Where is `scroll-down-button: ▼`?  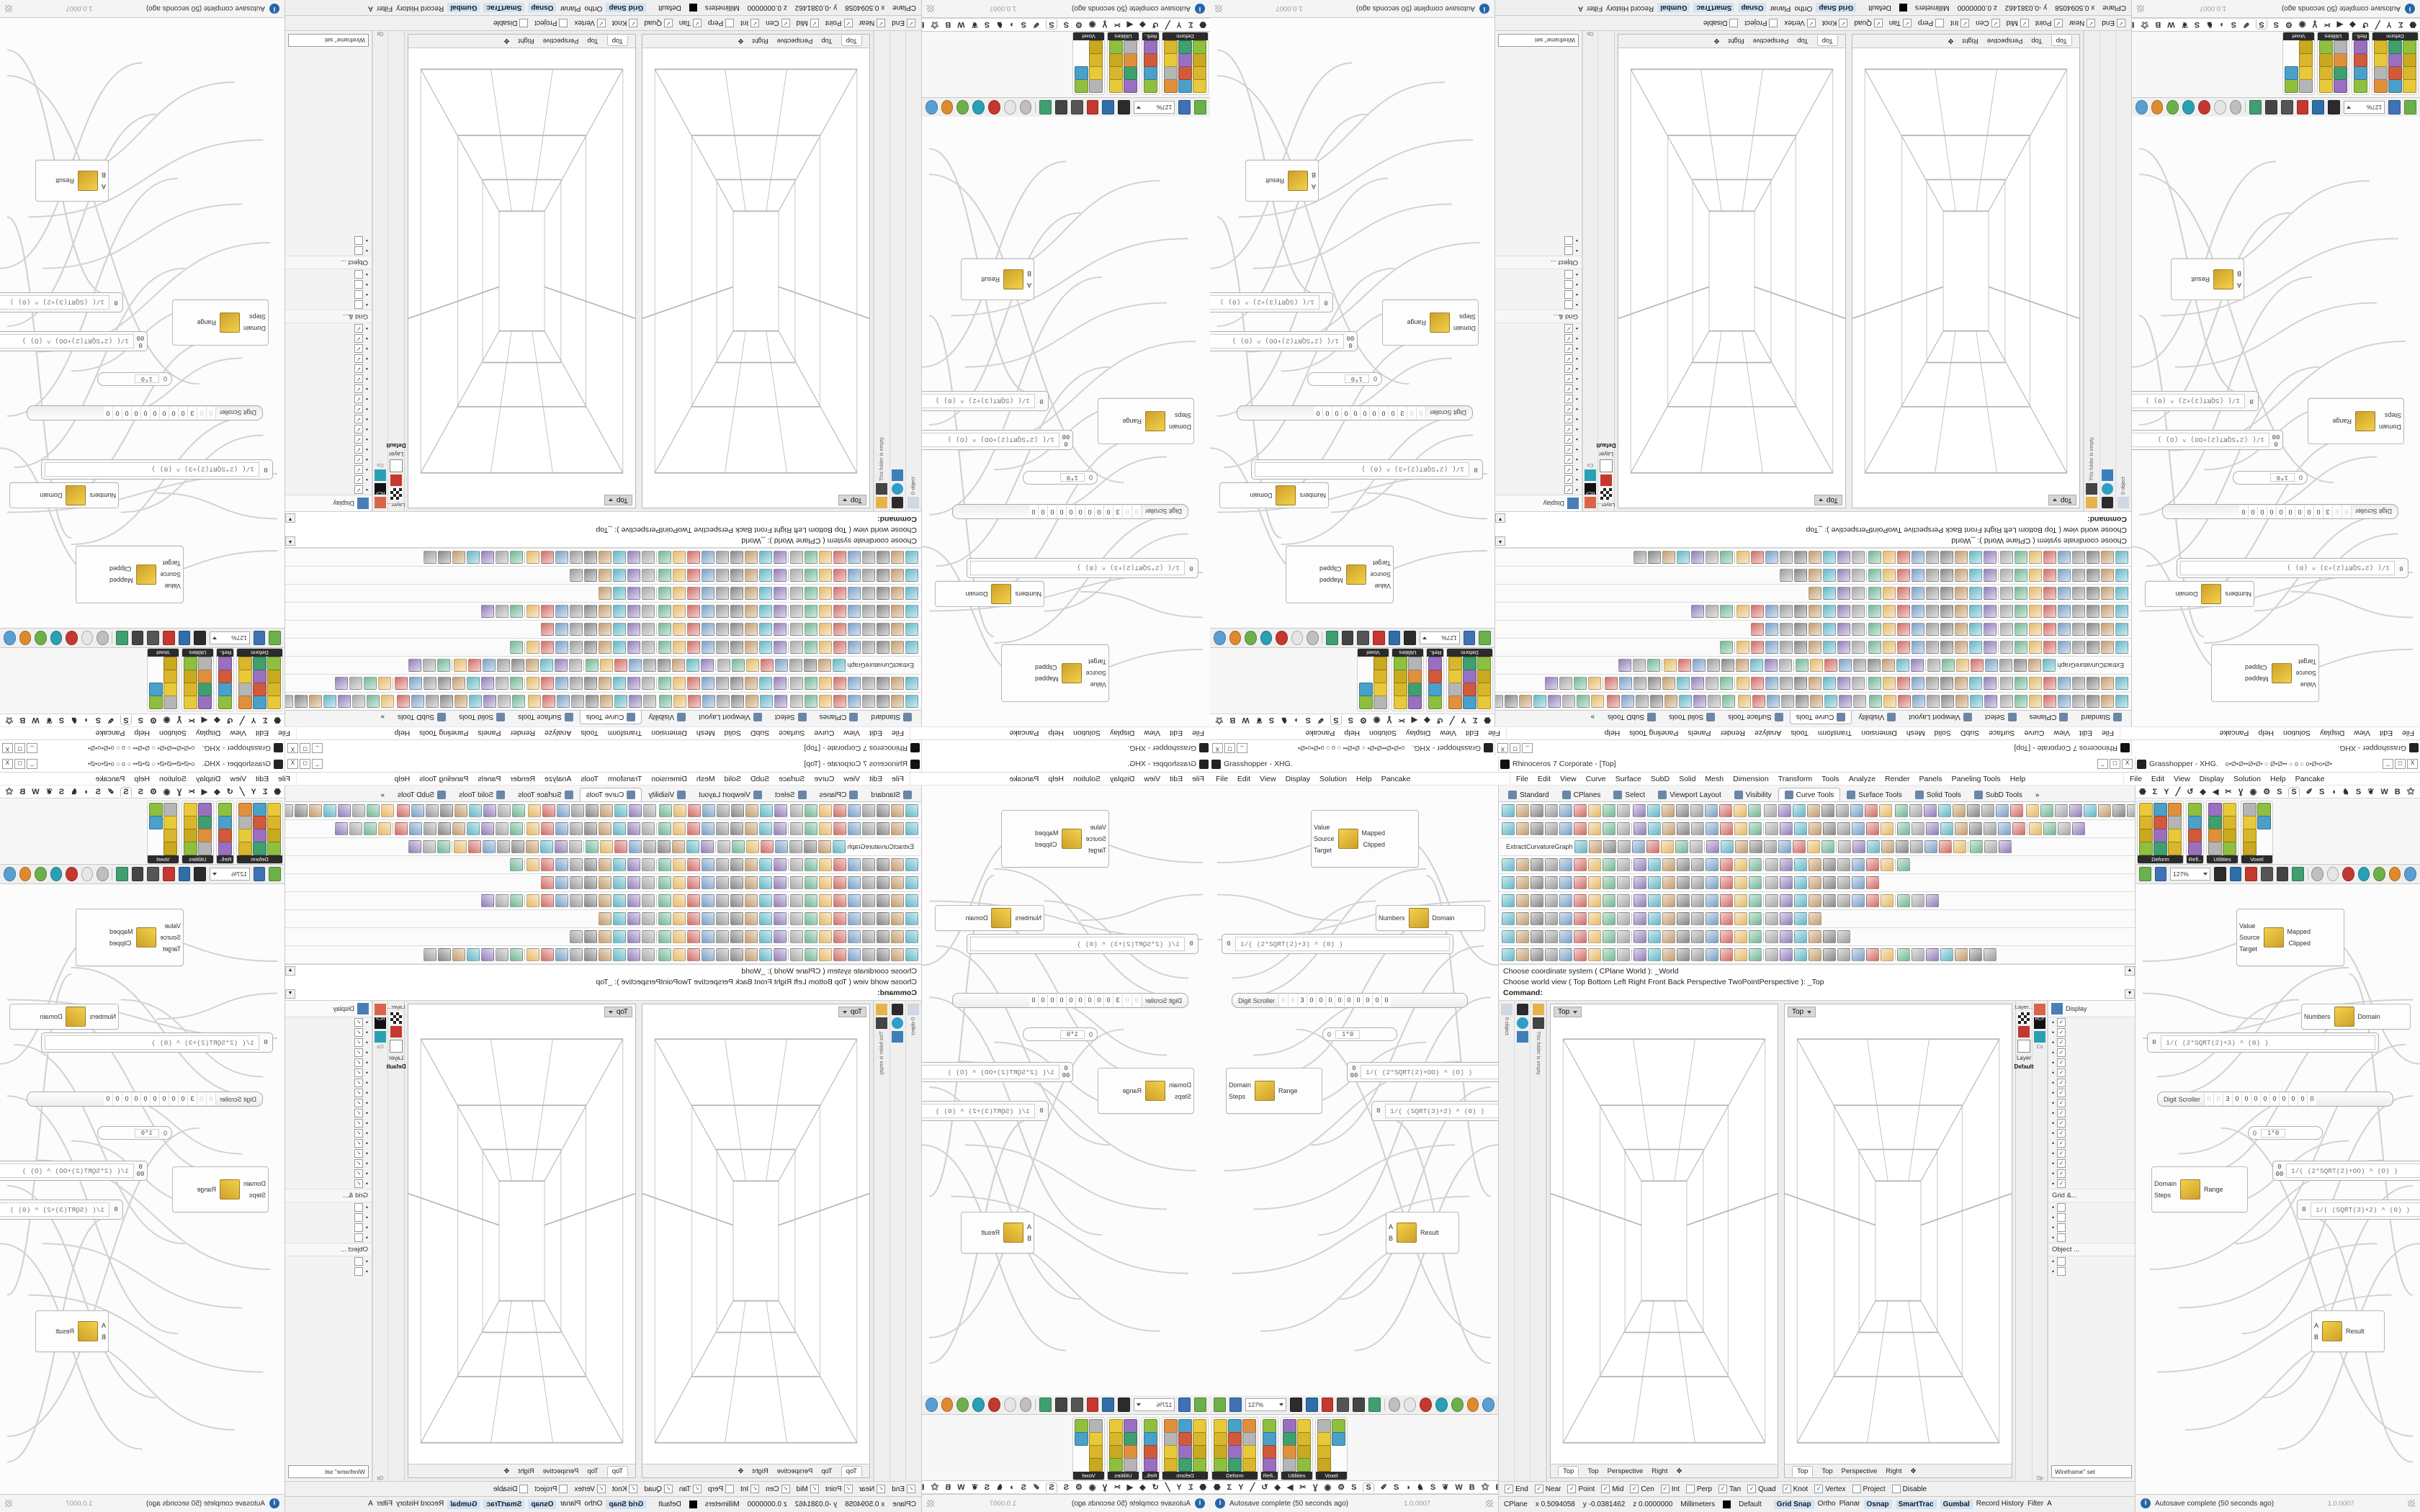
scroll-down-button: ▼ is located at coordinates (1500, 518).